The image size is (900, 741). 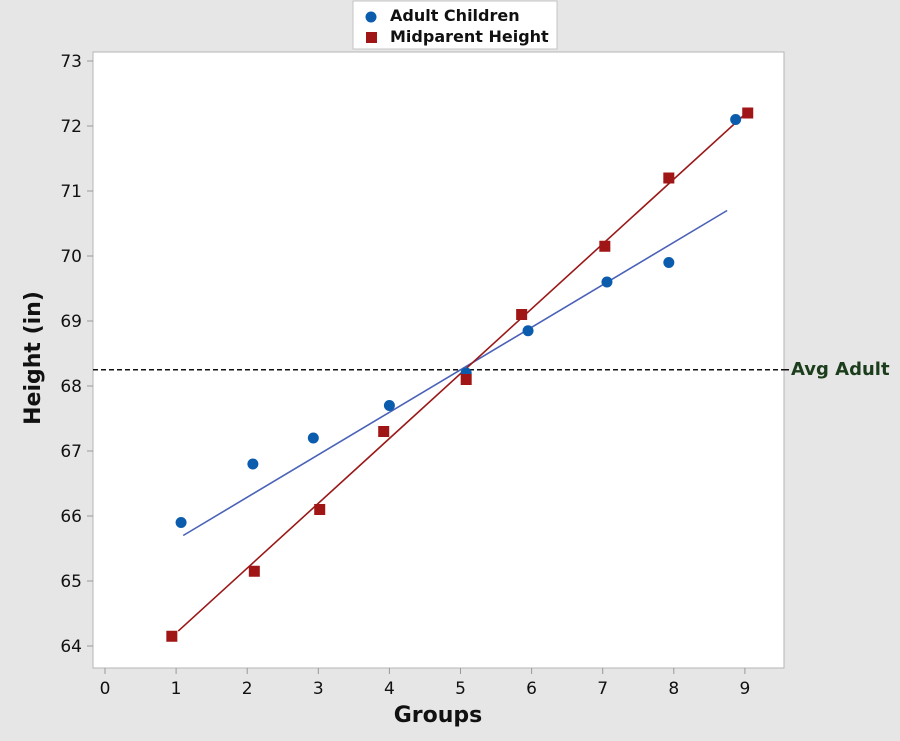 I want to click on x-tick-label: 9, so click(x=744, y=689).